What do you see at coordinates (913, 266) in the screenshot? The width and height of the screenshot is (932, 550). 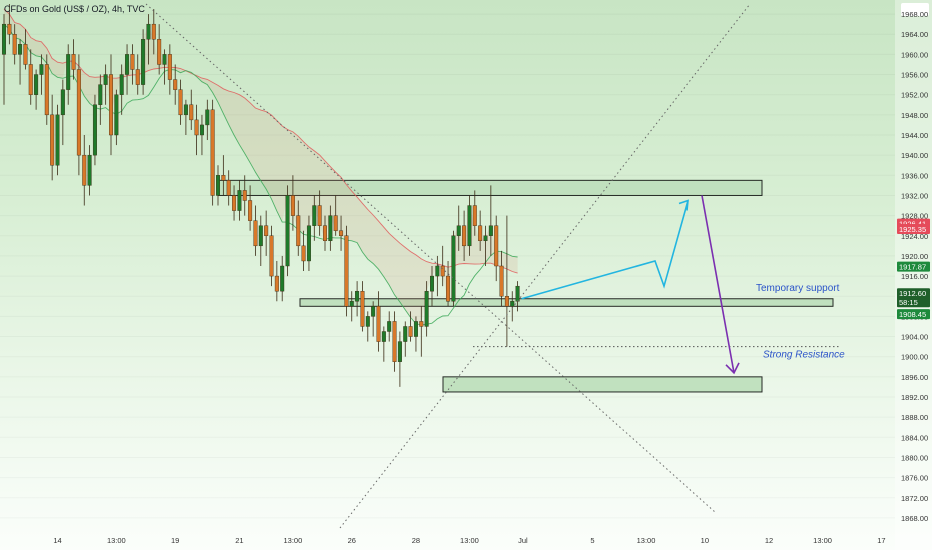 I see `badge-1917-rect` at bounding box center [913, 266].